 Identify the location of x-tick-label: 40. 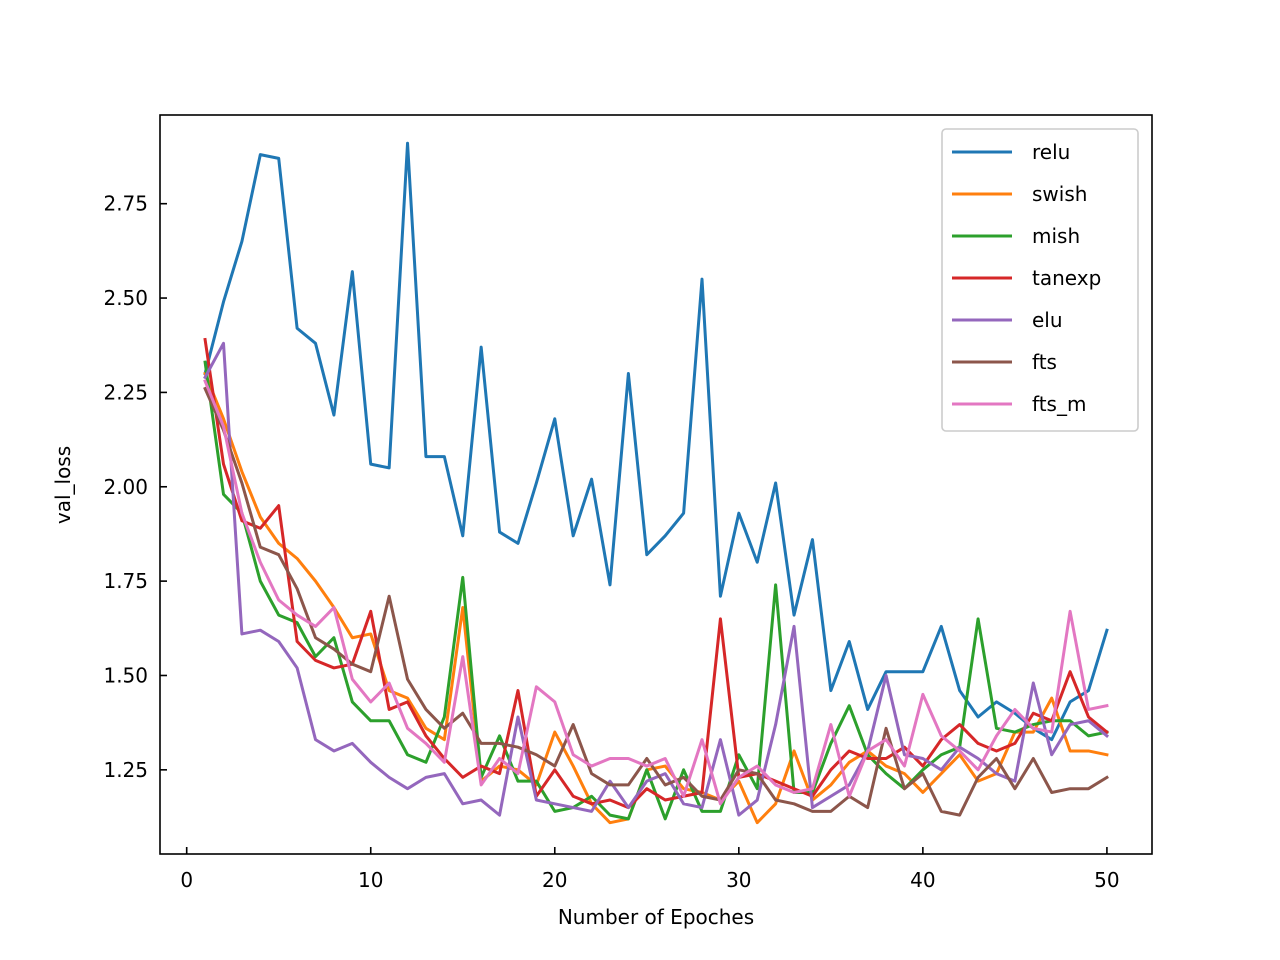
(922, 880).